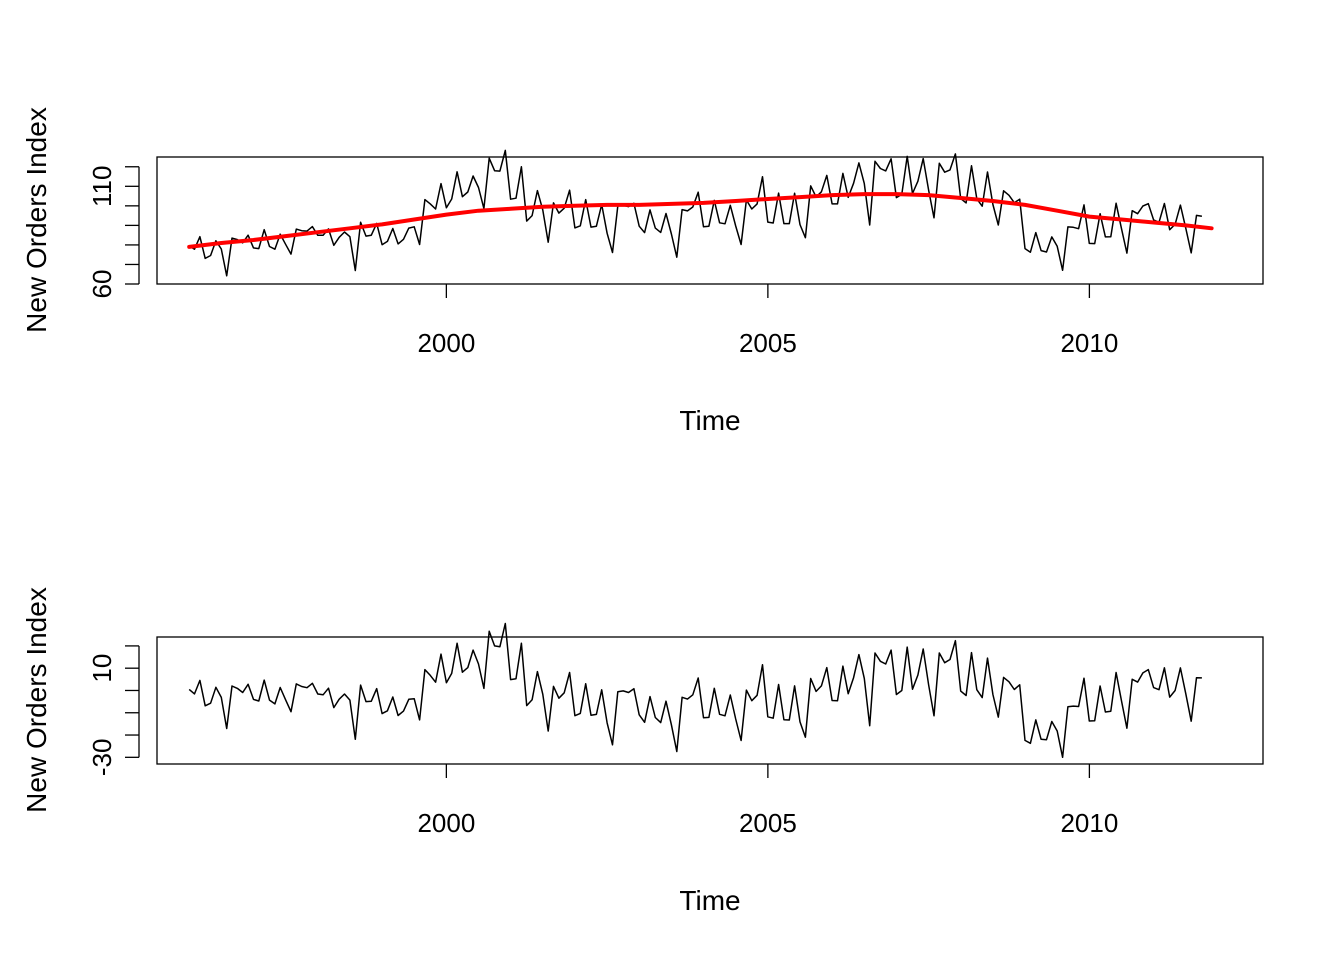 Image resolution: width=1344 pixels, height=960 pixels. What do you see at coordinates (700, 220) in the screenshot?
I see `series-line-trend` at bounding box center [700, 220].